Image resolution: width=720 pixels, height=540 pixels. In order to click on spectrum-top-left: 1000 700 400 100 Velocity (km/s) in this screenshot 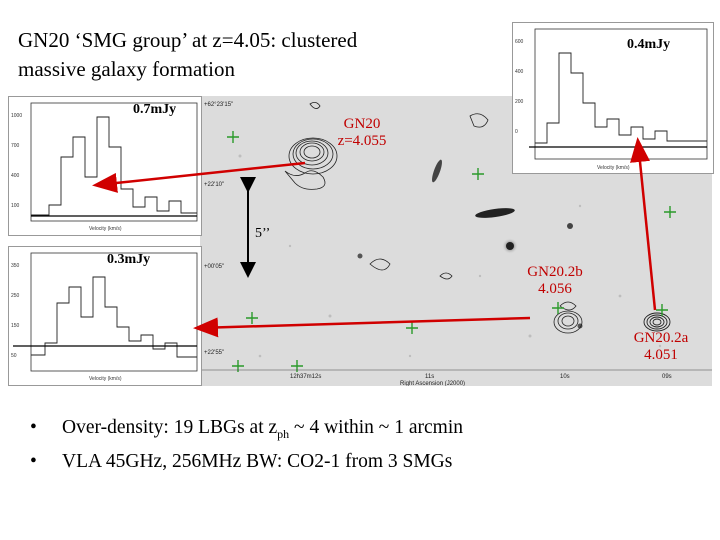, I will do `click(105, 166)`.